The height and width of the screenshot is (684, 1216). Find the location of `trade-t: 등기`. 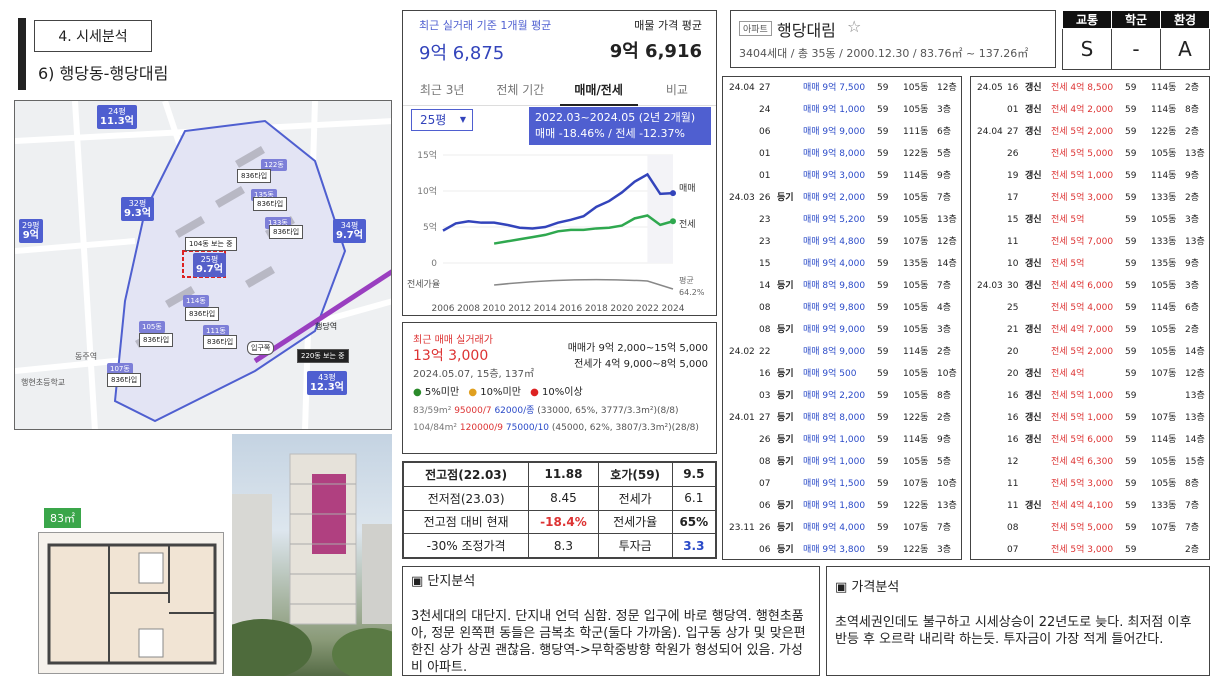

trade-t: 등기 is located at coordinates (785, 462).